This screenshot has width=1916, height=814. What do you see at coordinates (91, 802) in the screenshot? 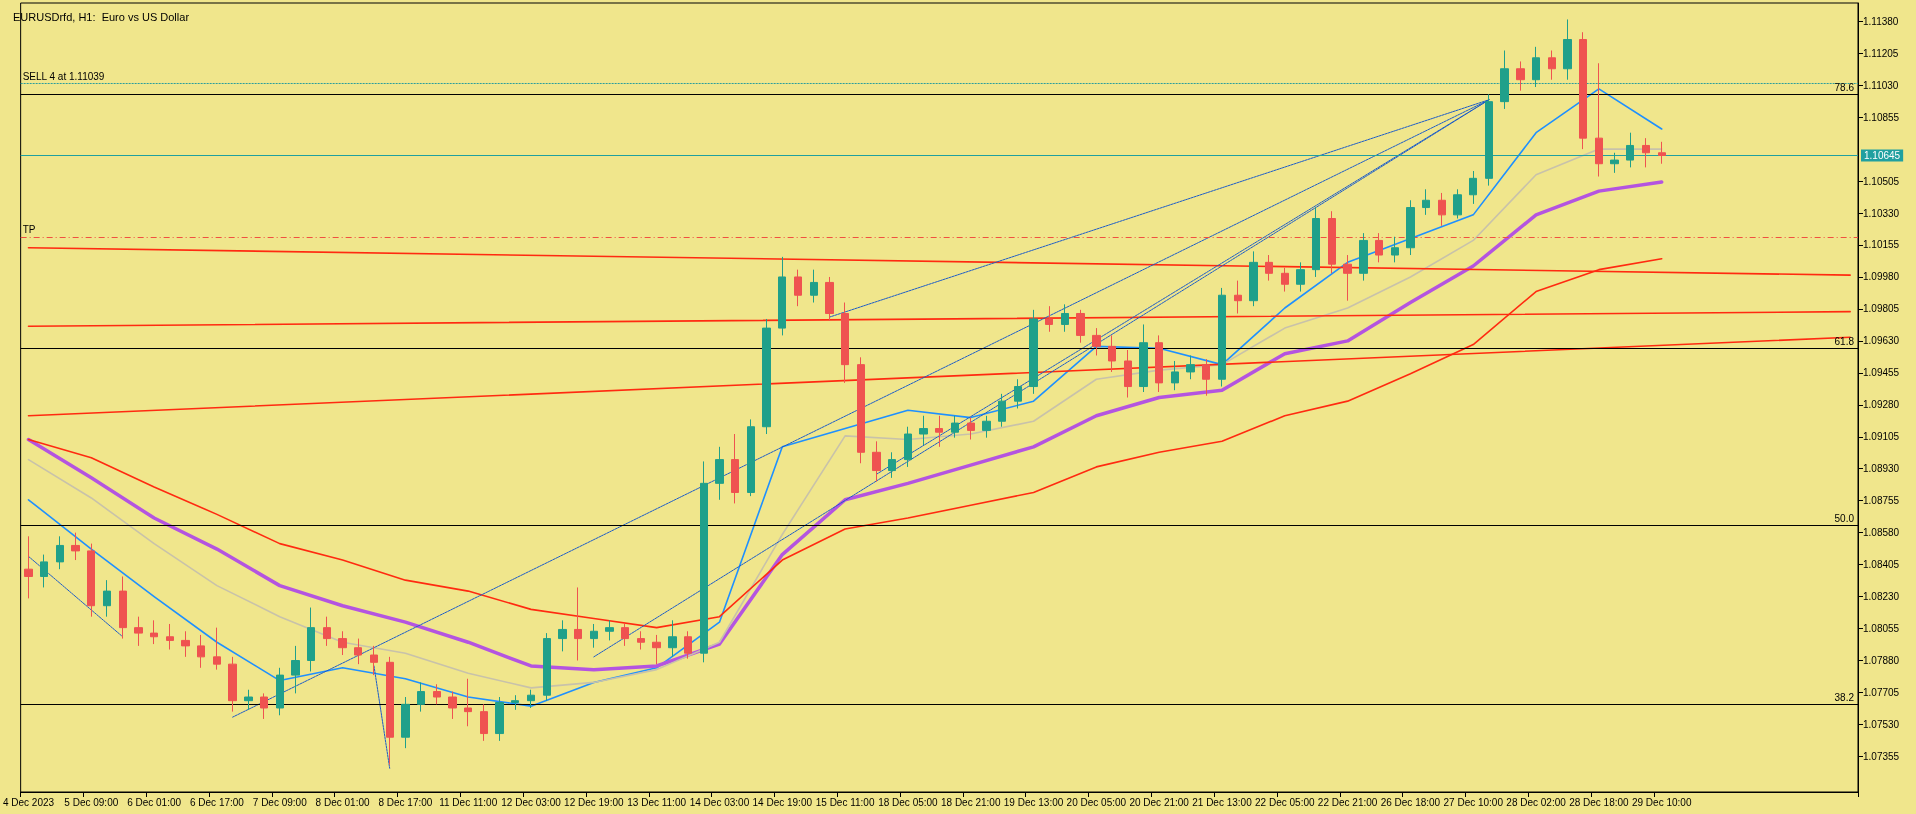
I see `x-tick-label: 5 Dec 09:00` at bounding box center [91, 802].